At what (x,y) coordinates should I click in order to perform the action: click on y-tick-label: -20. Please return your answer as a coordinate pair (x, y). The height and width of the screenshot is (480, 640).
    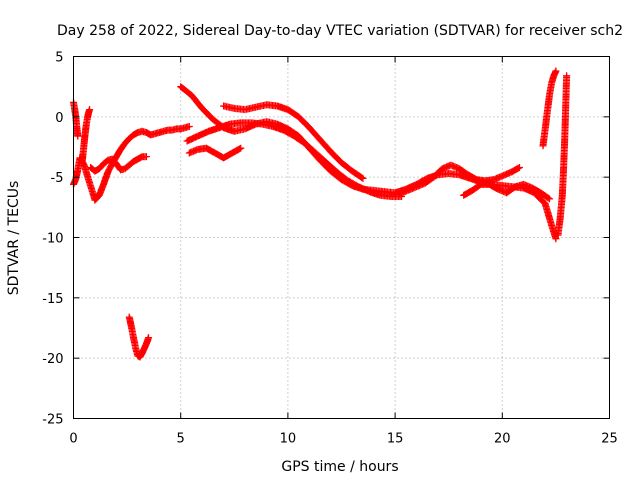
    Looking at the image, I should click on (52, 359).